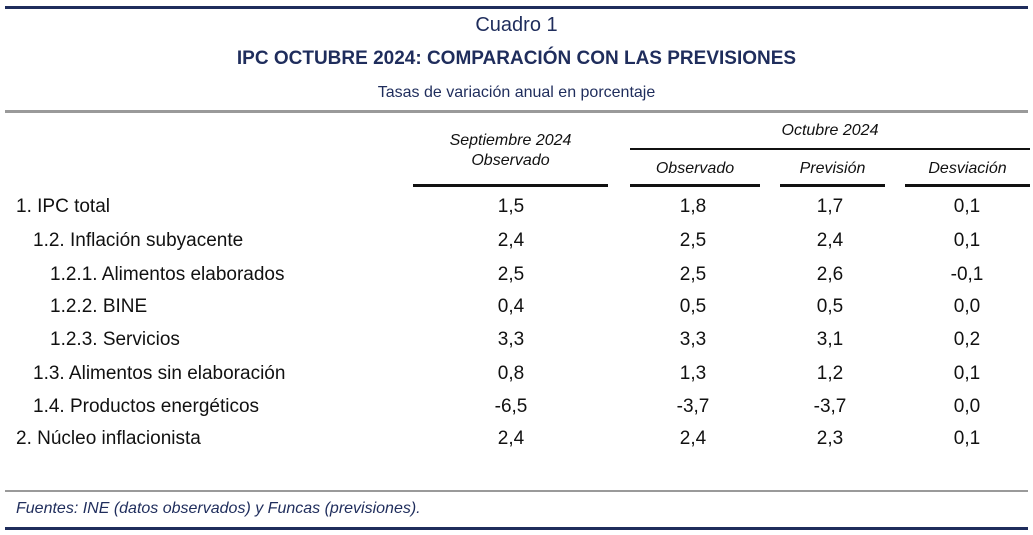 Image resolution: width=1033 pixels, height=535 pixels. Describe the element at coordinates (138, 240) in the screenshot. I see `row-label: 1.2. Inflación subyacente` at that location.